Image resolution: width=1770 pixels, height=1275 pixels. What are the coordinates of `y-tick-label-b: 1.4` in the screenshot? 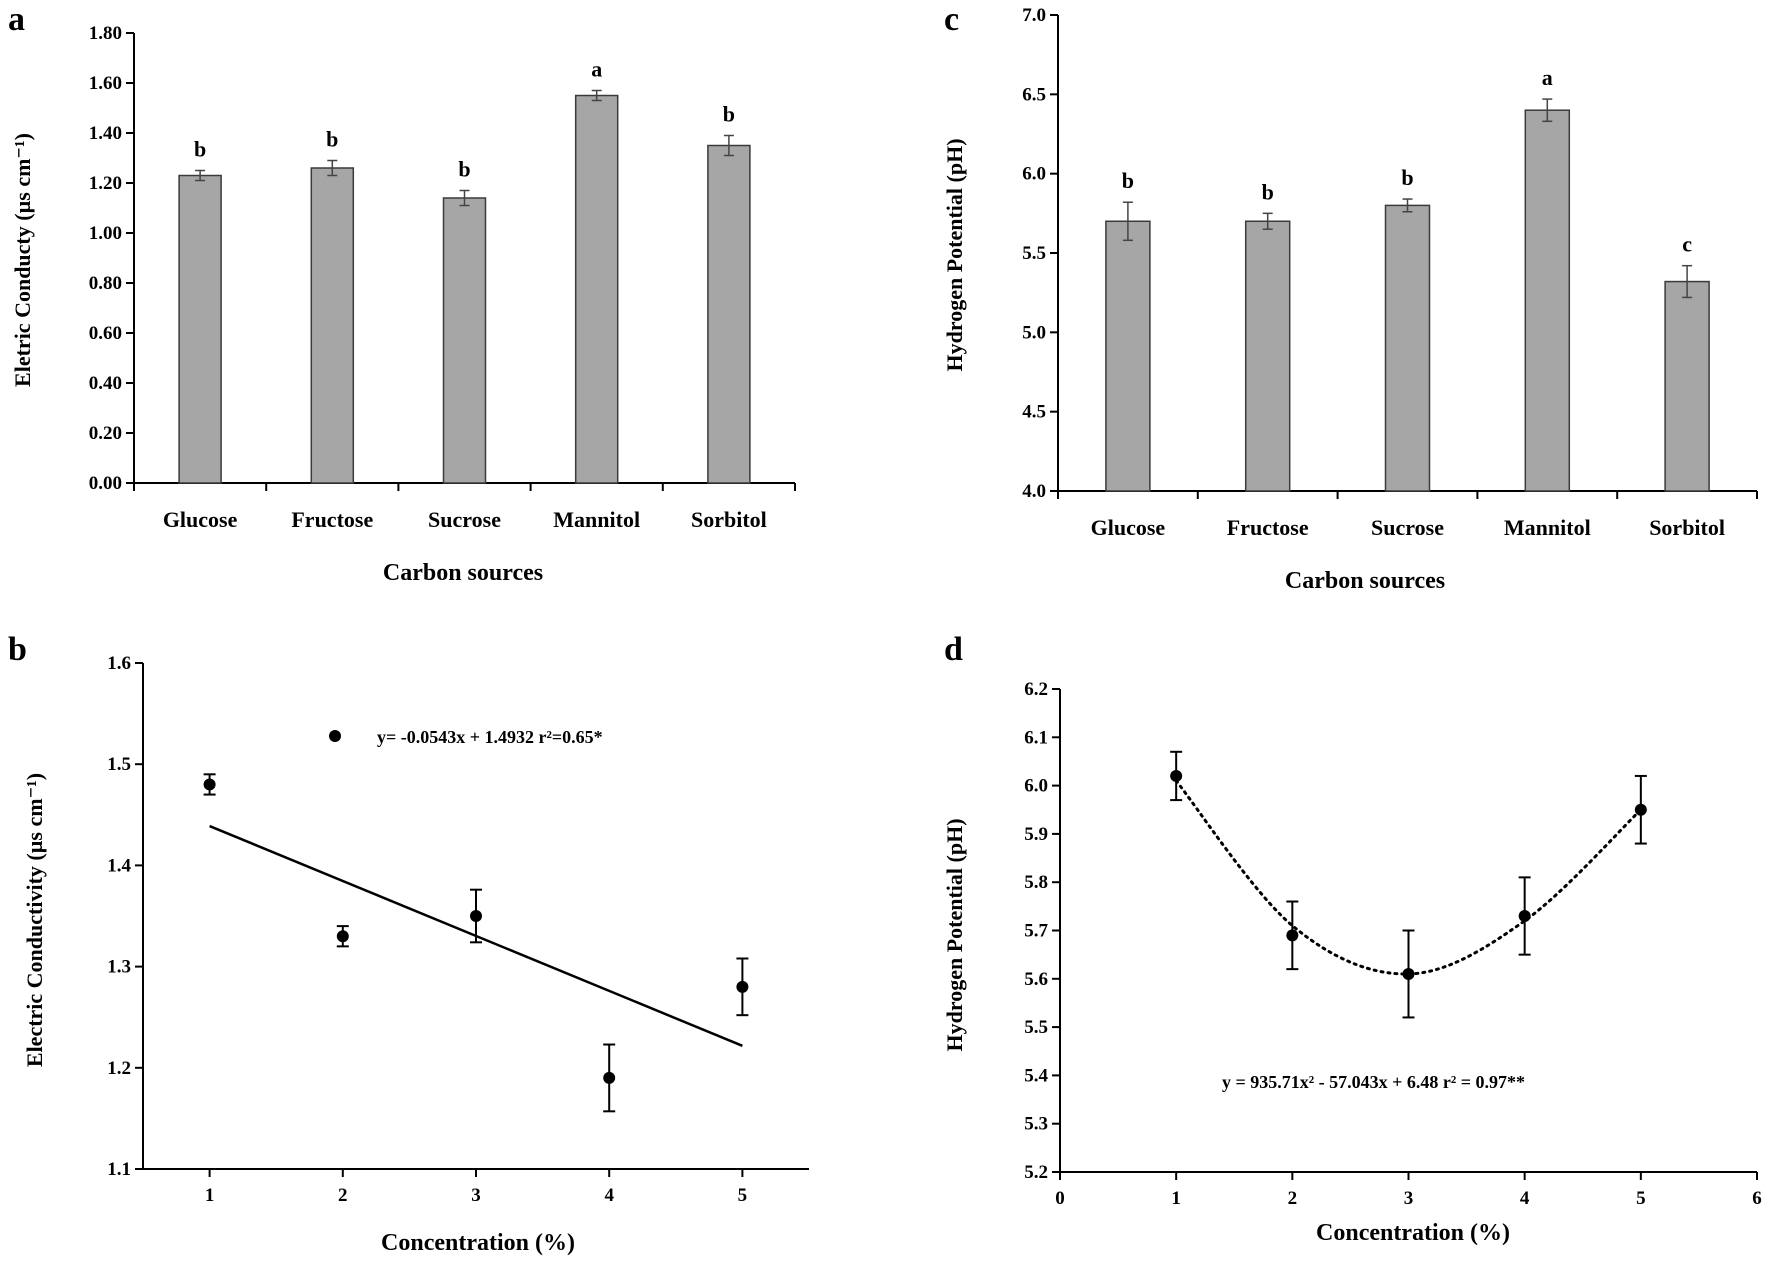 It's located at (119, 865).